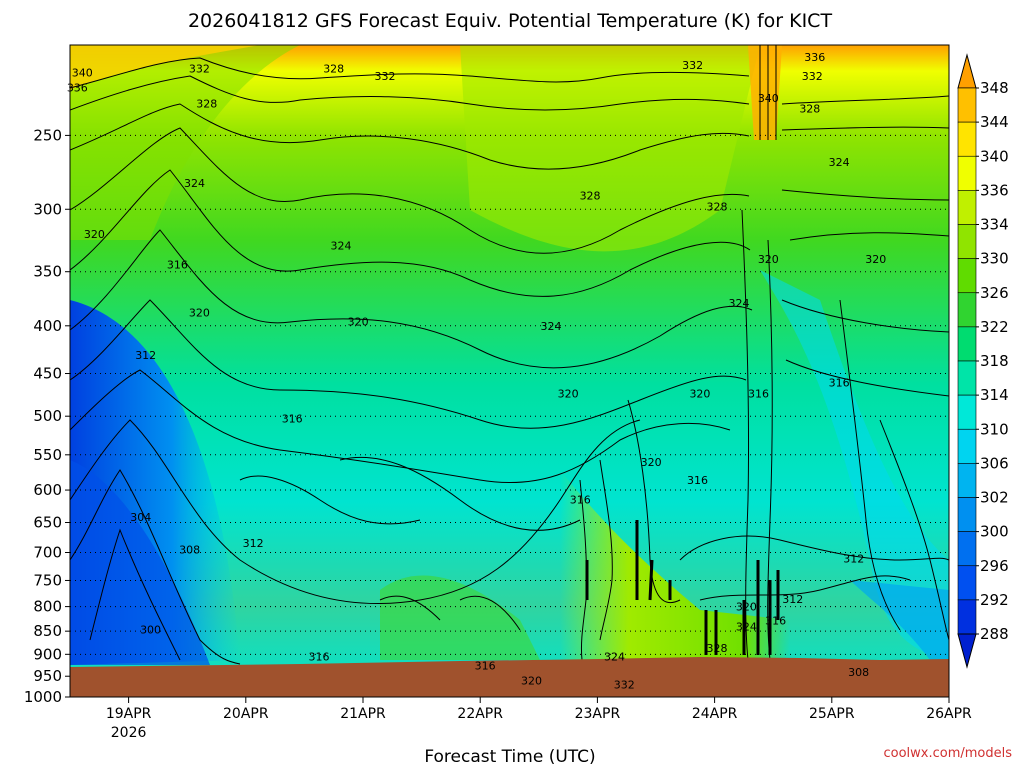  What do you see at coordinates (994, 225) in the screenshot?
I see `colorbar-label-4: 334` at bounding box center [994, 225].